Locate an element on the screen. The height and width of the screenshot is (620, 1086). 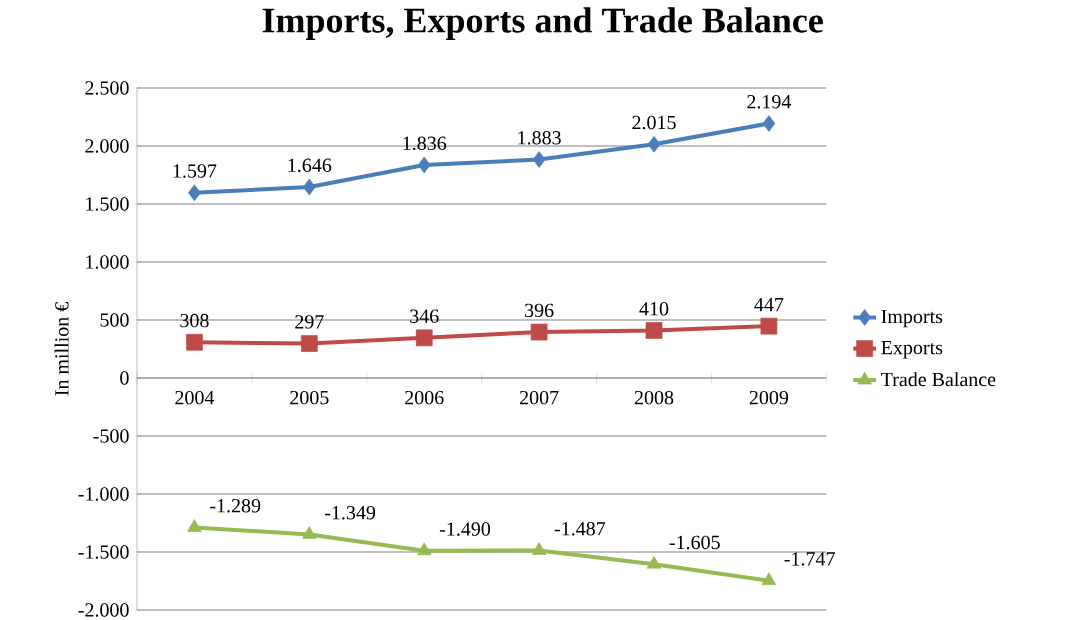
x-tick-label: 2008 is located at coordinates (654, 397).